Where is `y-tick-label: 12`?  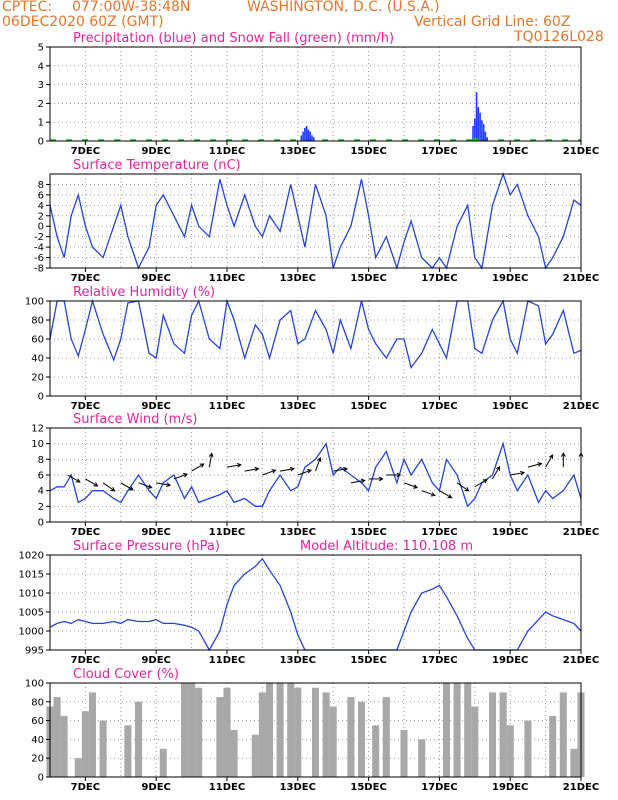 y-tick-label: 12 is located at coordinates (37, 429).